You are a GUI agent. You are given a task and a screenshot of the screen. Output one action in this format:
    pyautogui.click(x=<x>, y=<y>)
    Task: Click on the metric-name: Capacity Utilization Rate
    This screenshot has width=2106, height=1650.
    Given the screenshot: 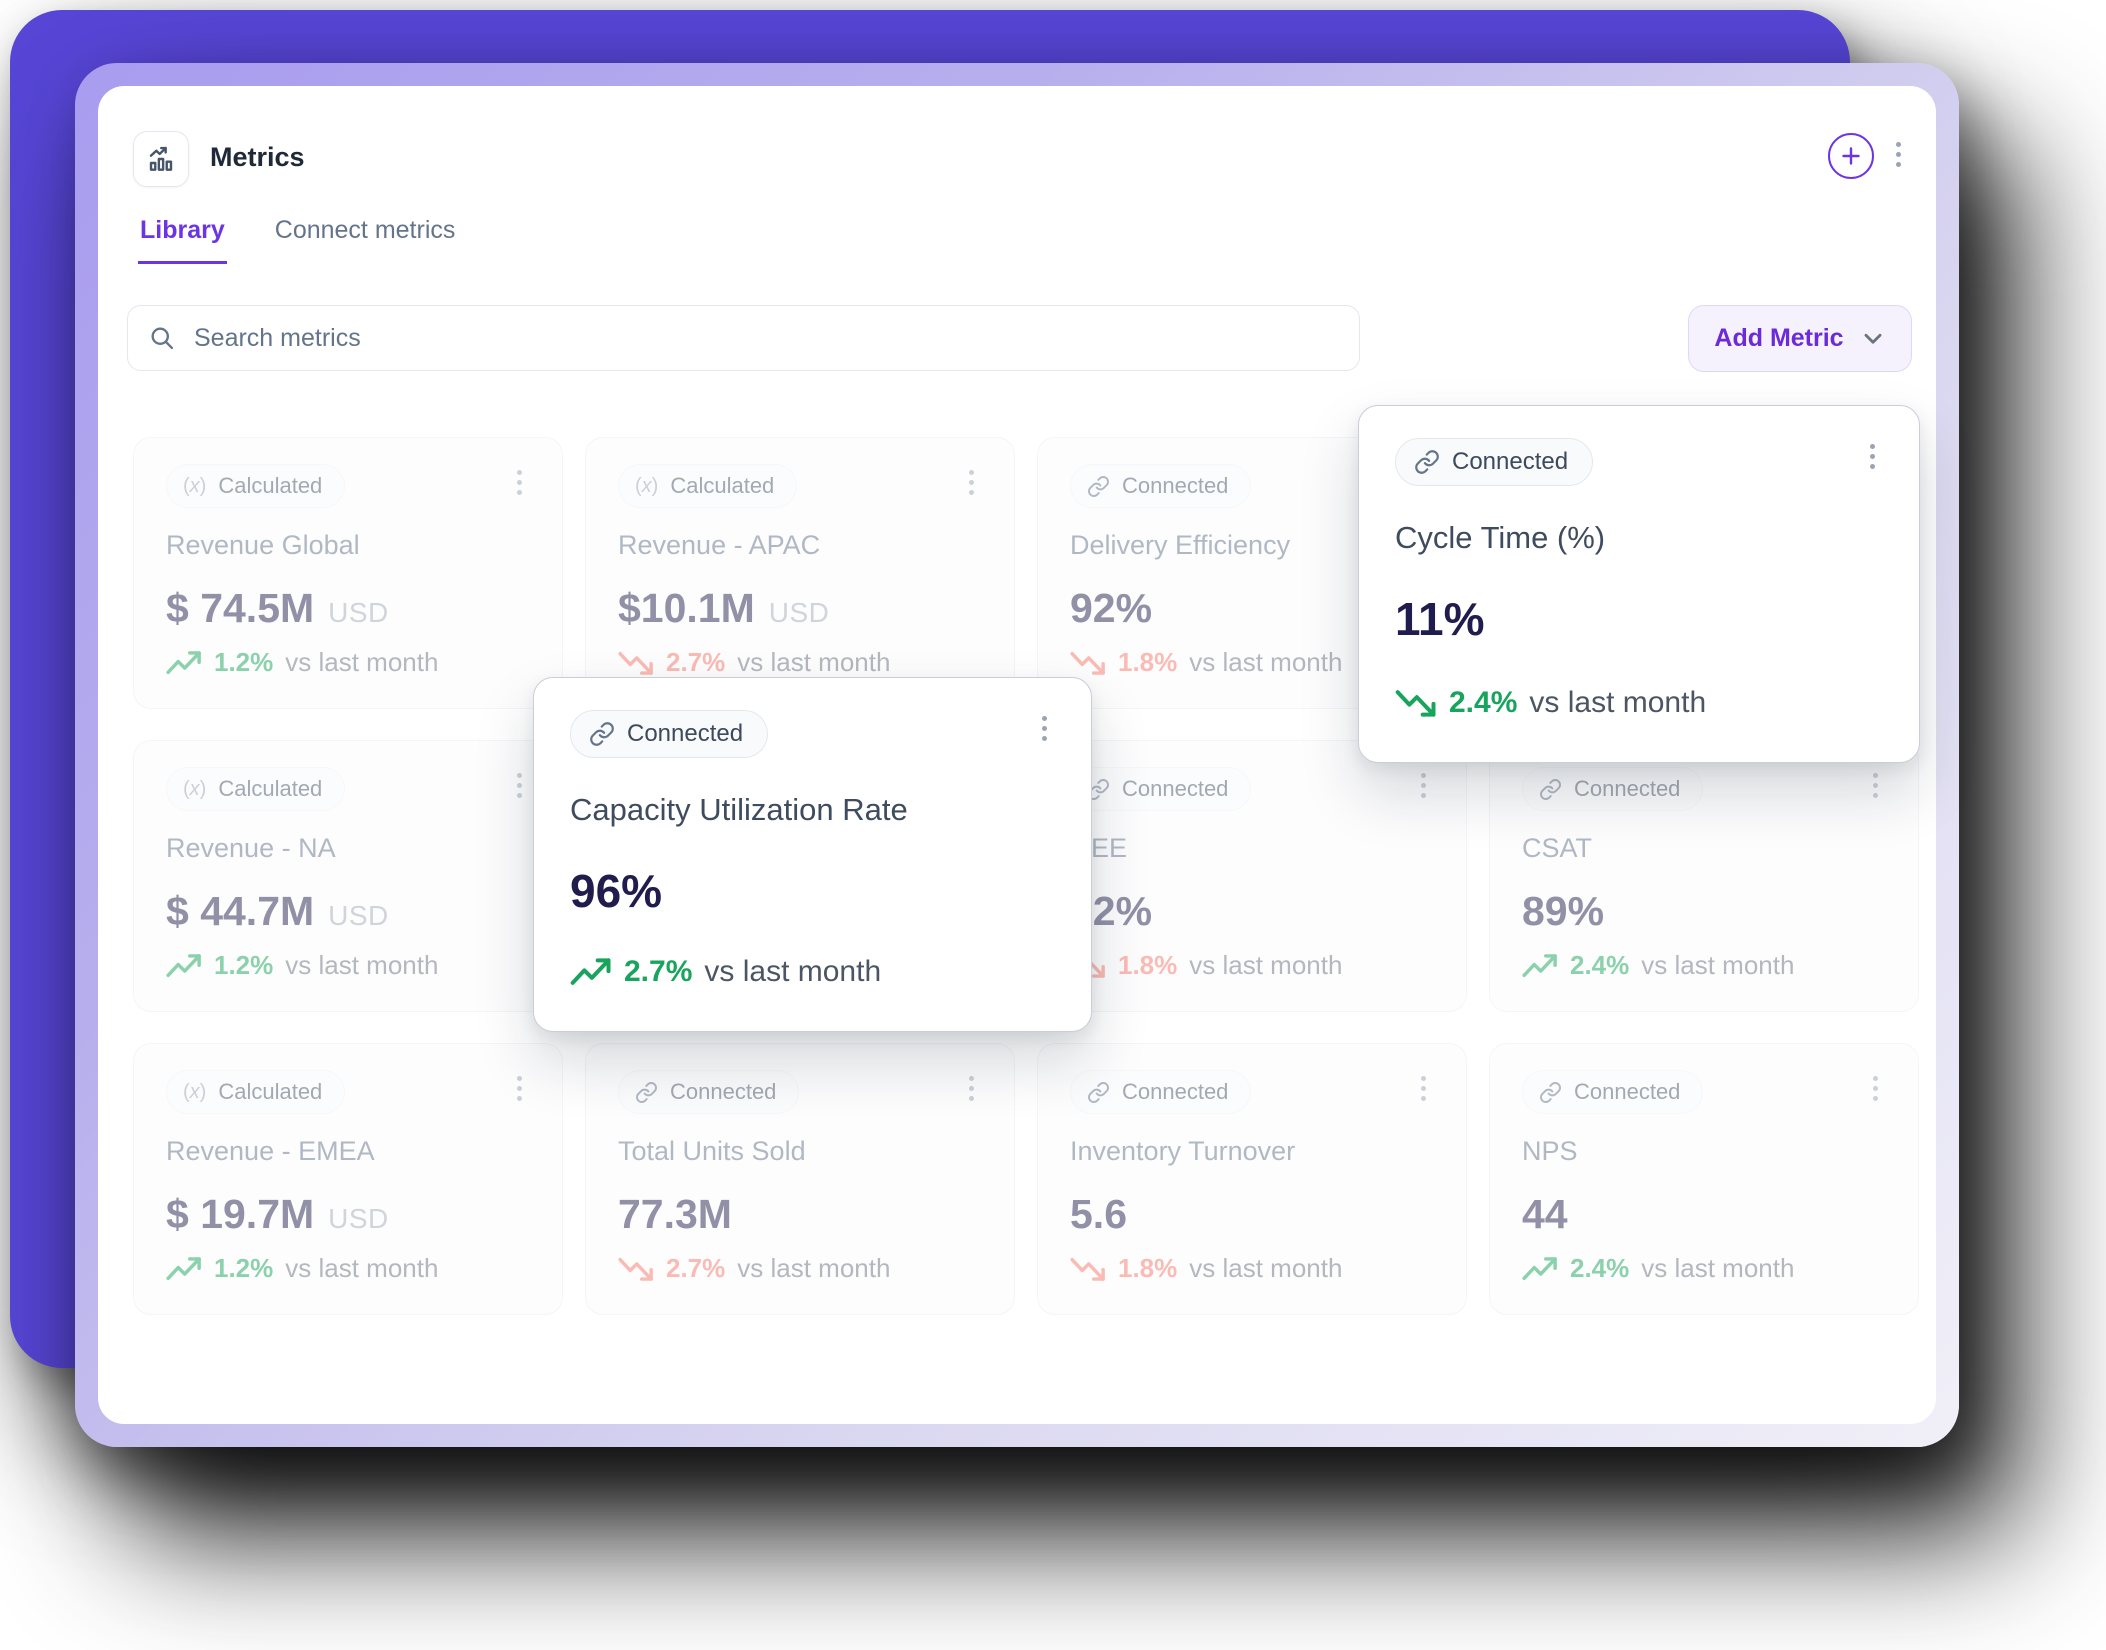 What is the action you would take?
    pyautogui.click(x=739, y=809)
    